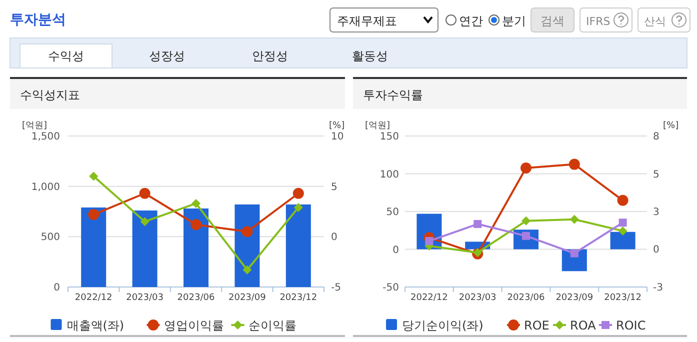 The width and height of the screenshot is (697, 342). Describe the element at coordinates (272, 325) in the screenshot. I see `legend-label: 순이익률` at that location.